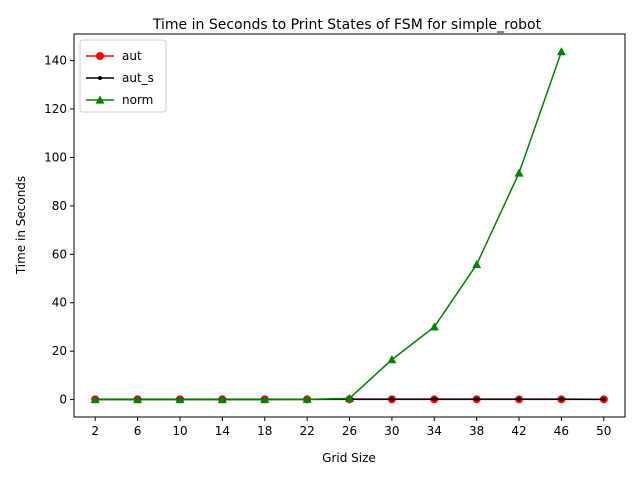 Image resolution: width=640 pixels, height=480 pixels. I want to click on y-axis: 0 20 40 60 80 100 120 140, so click(59, 230).